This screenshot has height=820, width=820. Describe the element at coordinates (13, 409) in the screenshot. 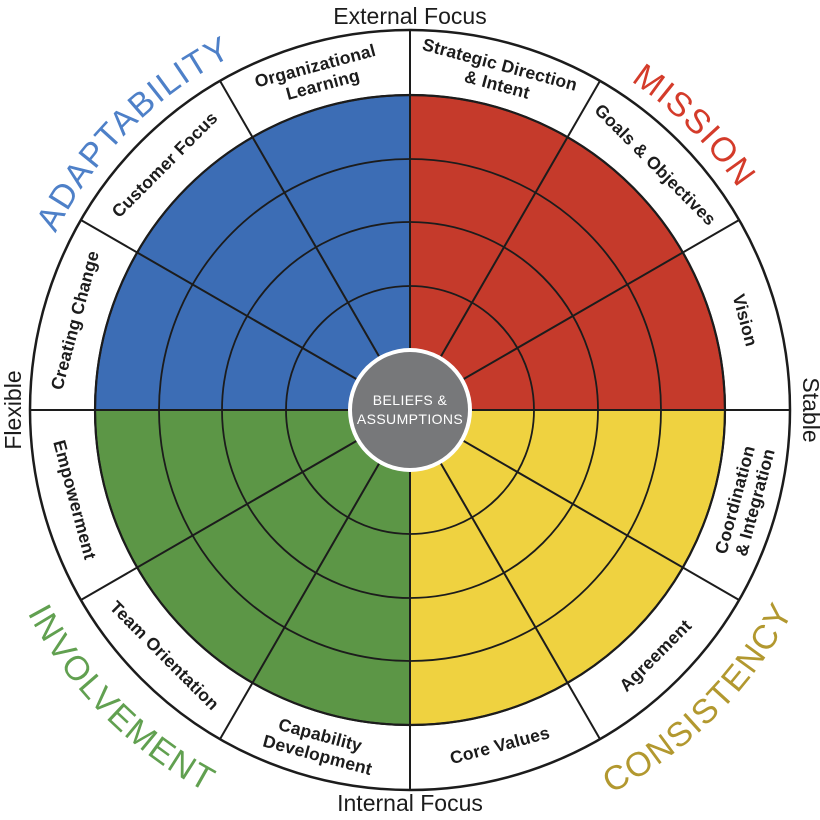

I see `axis-label-flexible: Flexible` at that location.